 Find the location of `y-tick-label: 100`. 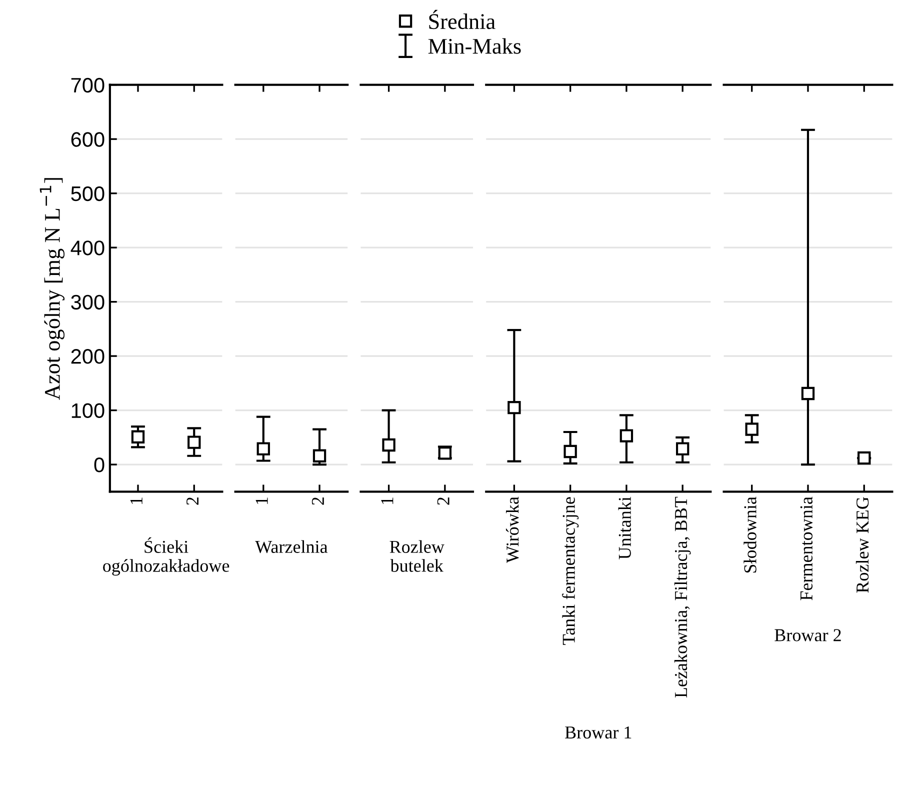

y-tick-label: 100 is located at coordinates (88, 410).